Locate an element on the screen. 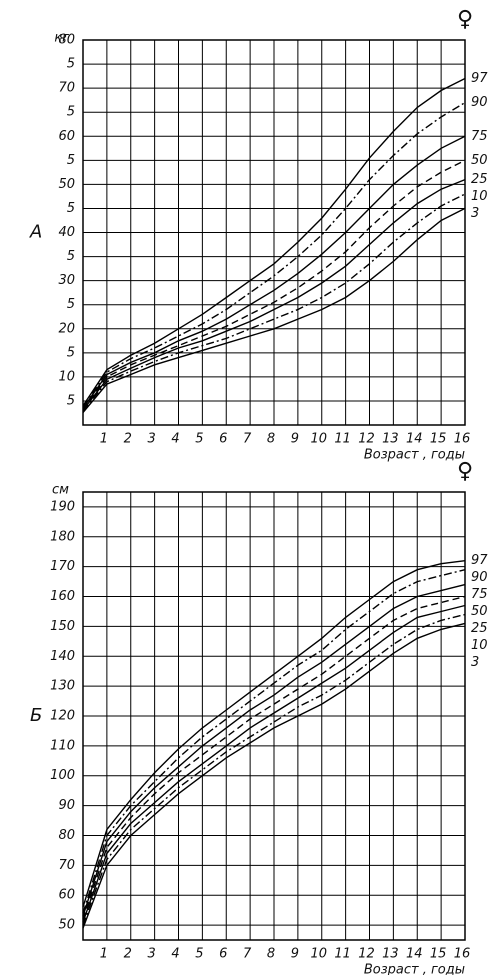  y-tick-label: 180 is located at coordinates (62, 536).